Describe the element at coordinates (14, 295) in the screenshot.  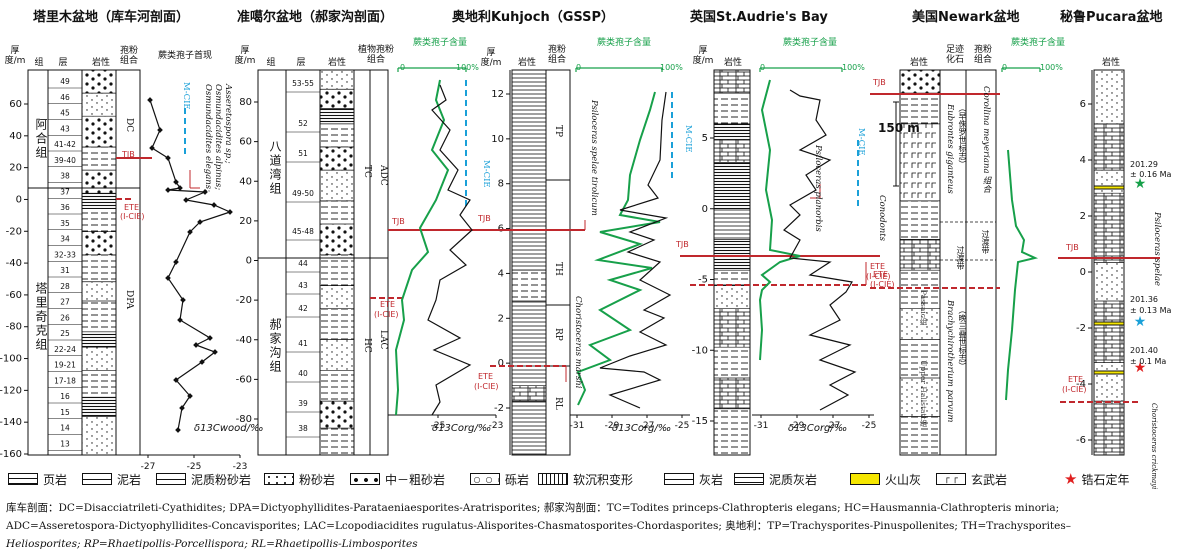
I see `p1-tick-label: -60` at that location.